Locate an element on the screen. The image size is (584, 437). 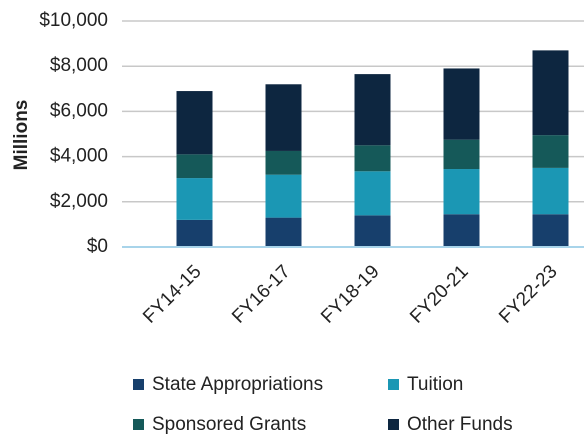
legend-label: Tuition is located at coordinates (435, 384).